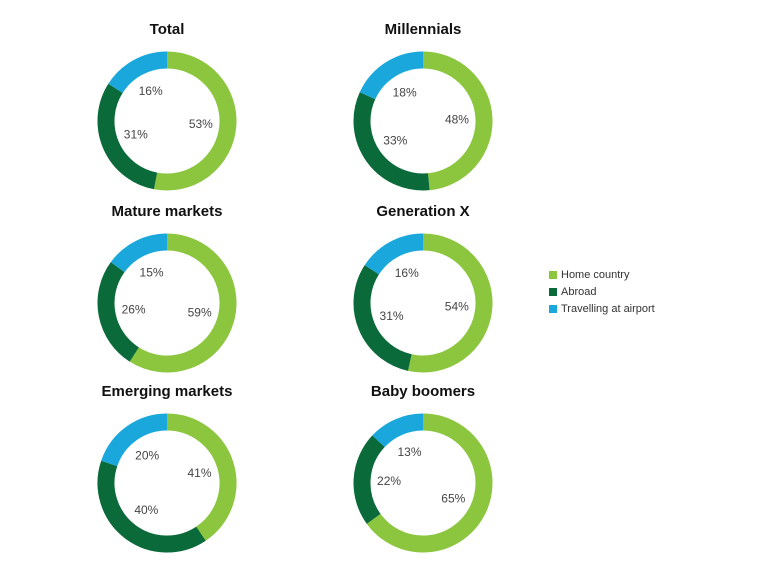 The image size is (763, 563). I want to click on donut-chart-millennials: Millennials 48% 33% 18%, so click(423, 110).